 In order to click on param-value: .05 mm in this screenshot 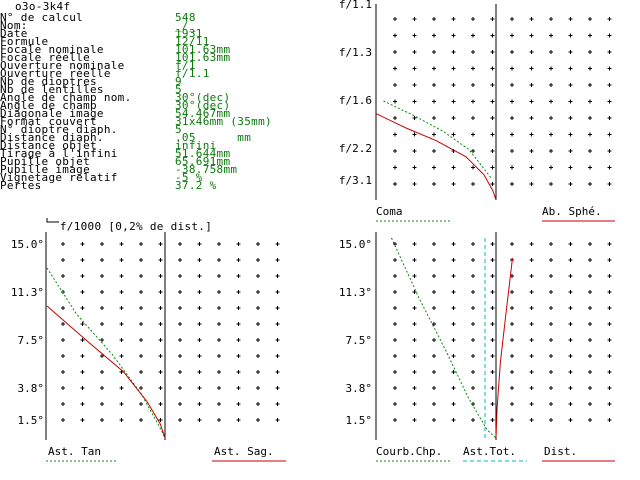, I will do `click(213, 137)`.